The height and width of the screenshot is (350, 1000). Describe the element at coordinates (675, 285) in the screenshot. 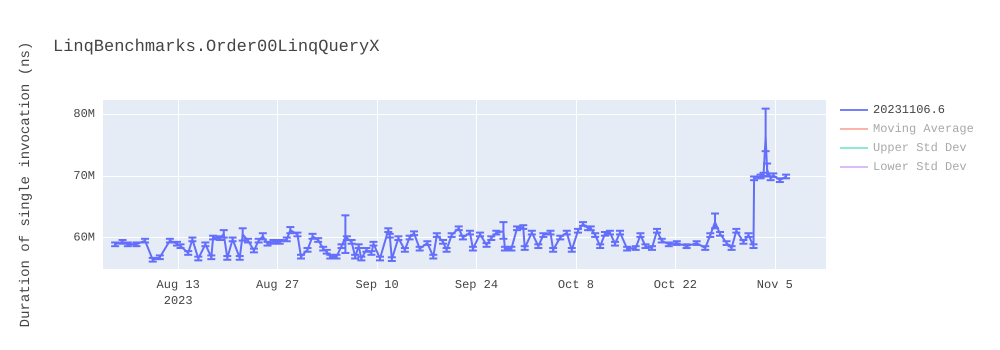

I see `x-tick-label: Oct 22` at that location.